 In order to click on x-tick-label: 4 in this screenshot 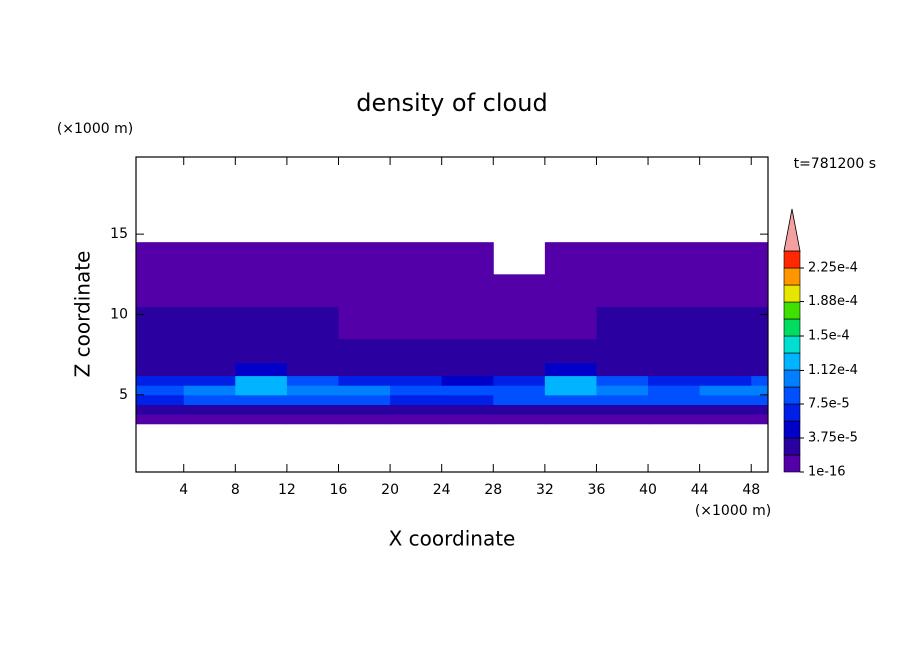, I will do `click(183, 490)`.